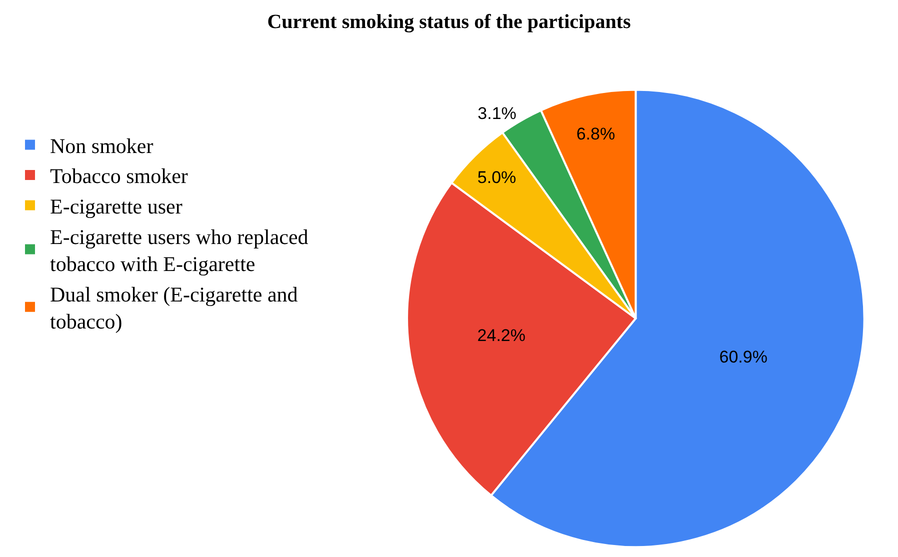  What do you see at coordinates (743, 356) in the screenshot?
I see `data-label: 60.9%` at bounding box center [743, 356].